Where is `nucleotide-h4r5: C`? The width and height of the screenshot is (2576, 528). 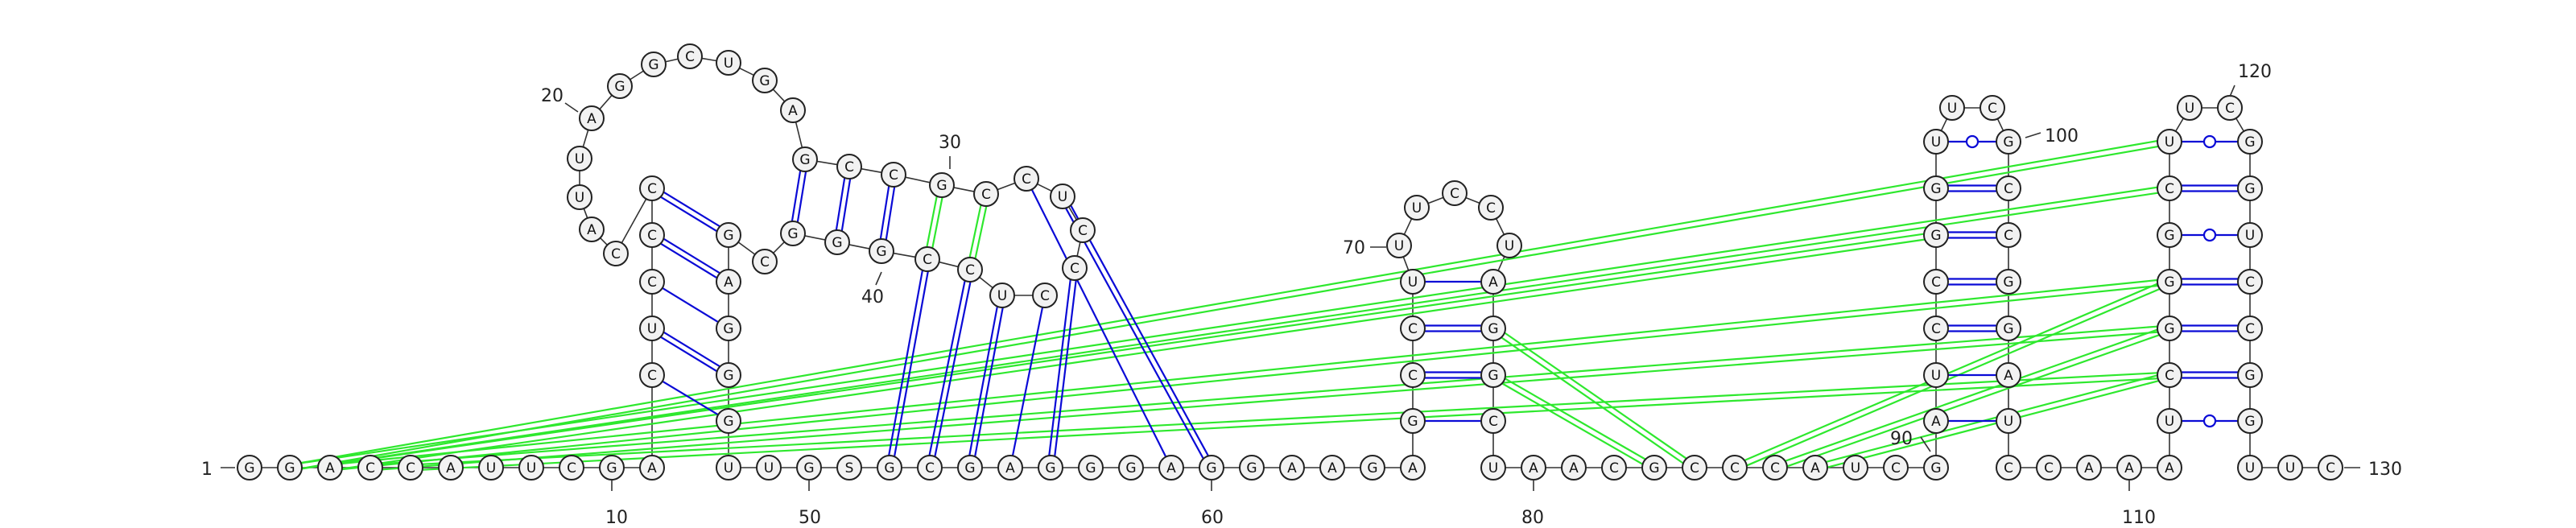
nucleotide-h4r5: C is located at coordinates (2009, 188).